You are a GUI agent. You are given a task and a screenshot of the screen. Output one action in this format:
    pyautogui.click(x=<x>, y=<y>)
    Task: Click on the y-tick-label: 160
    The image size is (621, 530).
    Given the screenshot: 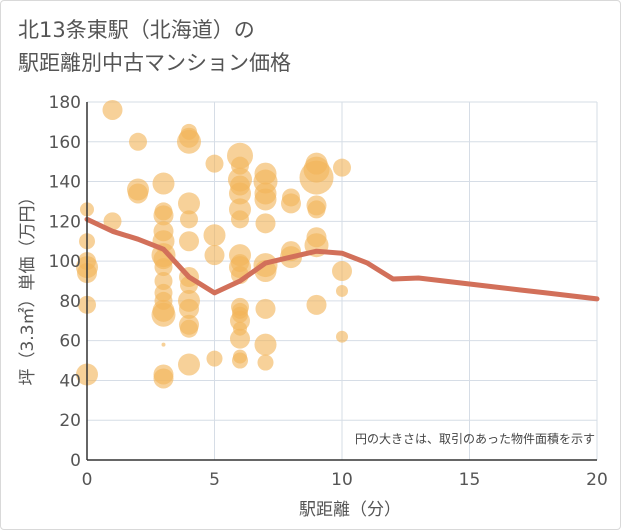 What is the action you would take?
    pyautogui.click(x=65, y=143)
    